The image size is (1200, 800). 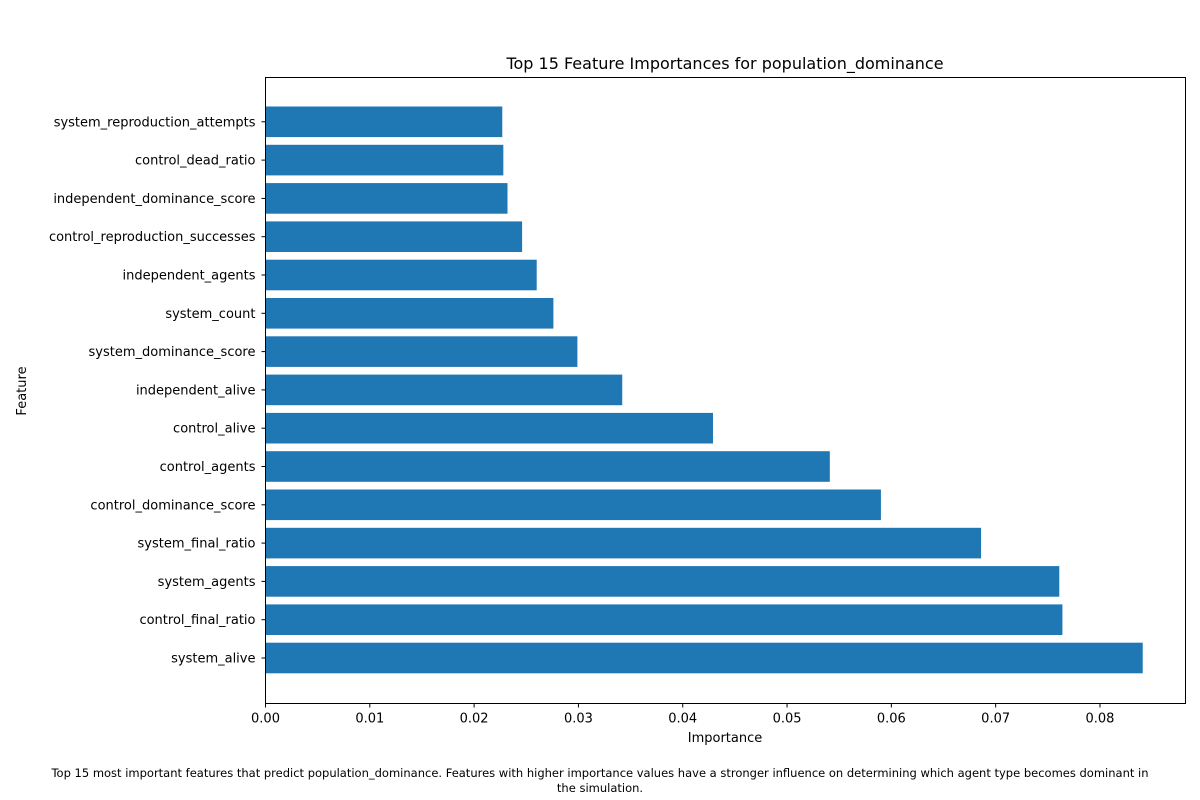 I want to click on bar-independent_dominance_score, so click(x=386, y=198).